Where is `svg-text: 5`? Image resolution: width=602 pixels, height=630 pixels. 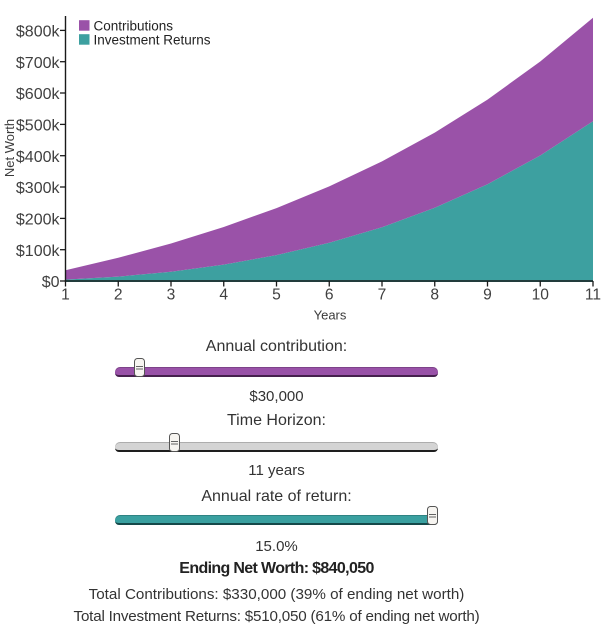 svg-text: 5 is located at coordinates (276, 295).